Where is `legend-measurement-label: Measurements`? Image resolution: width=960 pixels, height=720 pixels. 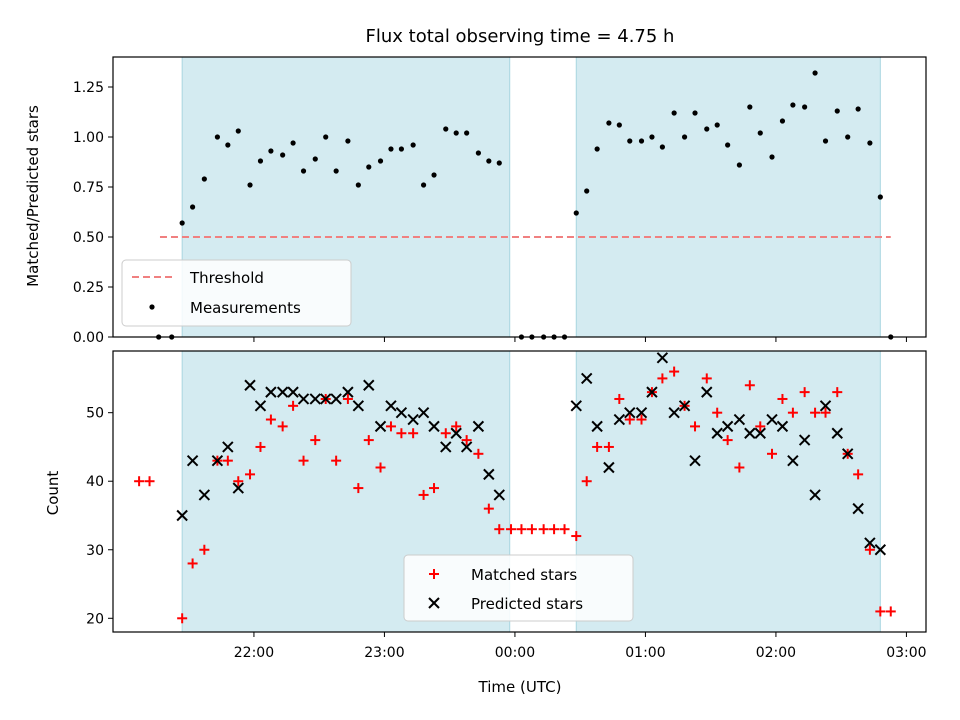
legend-measurement-label: Measurements is located at coordinates (245, 308).